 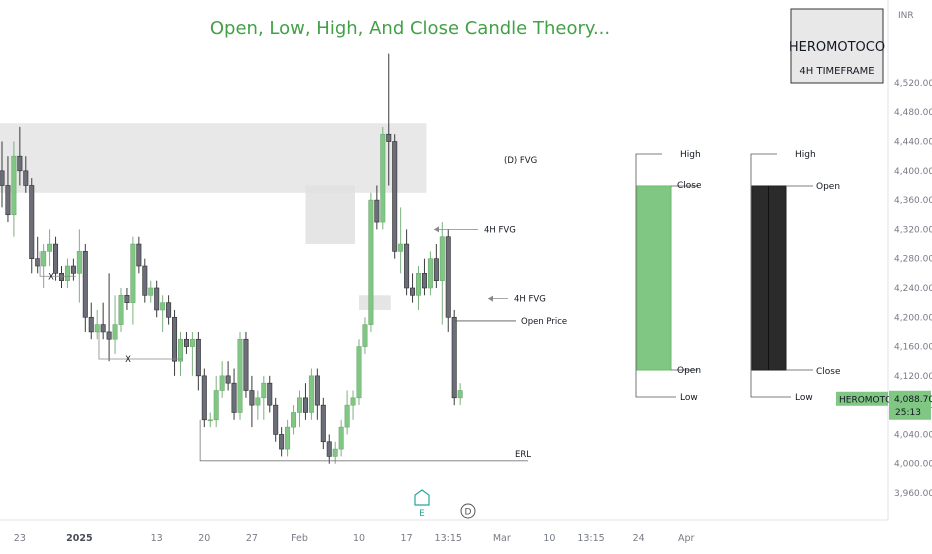 I want to click on symbol-info-box: HEROMOTOCO 4H TIMEFRAME, so click(x=837, y=46).